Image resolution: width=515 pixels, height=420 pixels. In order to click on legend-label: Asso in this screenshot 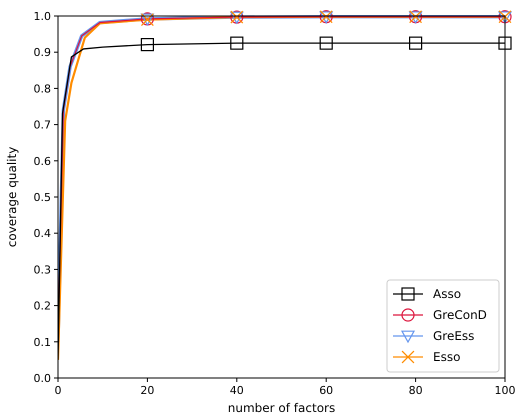, I will do `click(447, 294)`.